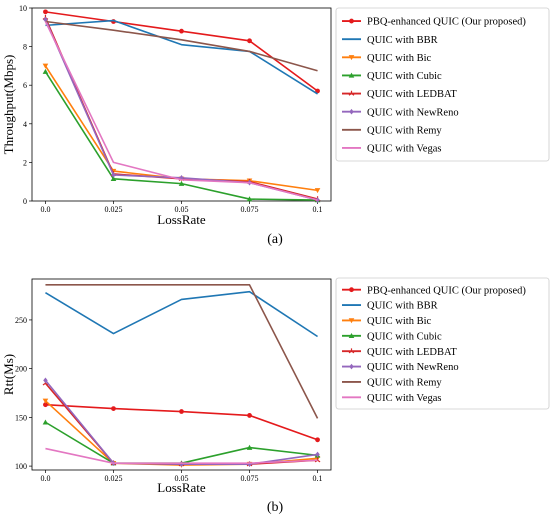  What do you see at coordinates (25, 124) in the screenshot?
I see `y-tick-label: 4` at bounding box center [25, 124].